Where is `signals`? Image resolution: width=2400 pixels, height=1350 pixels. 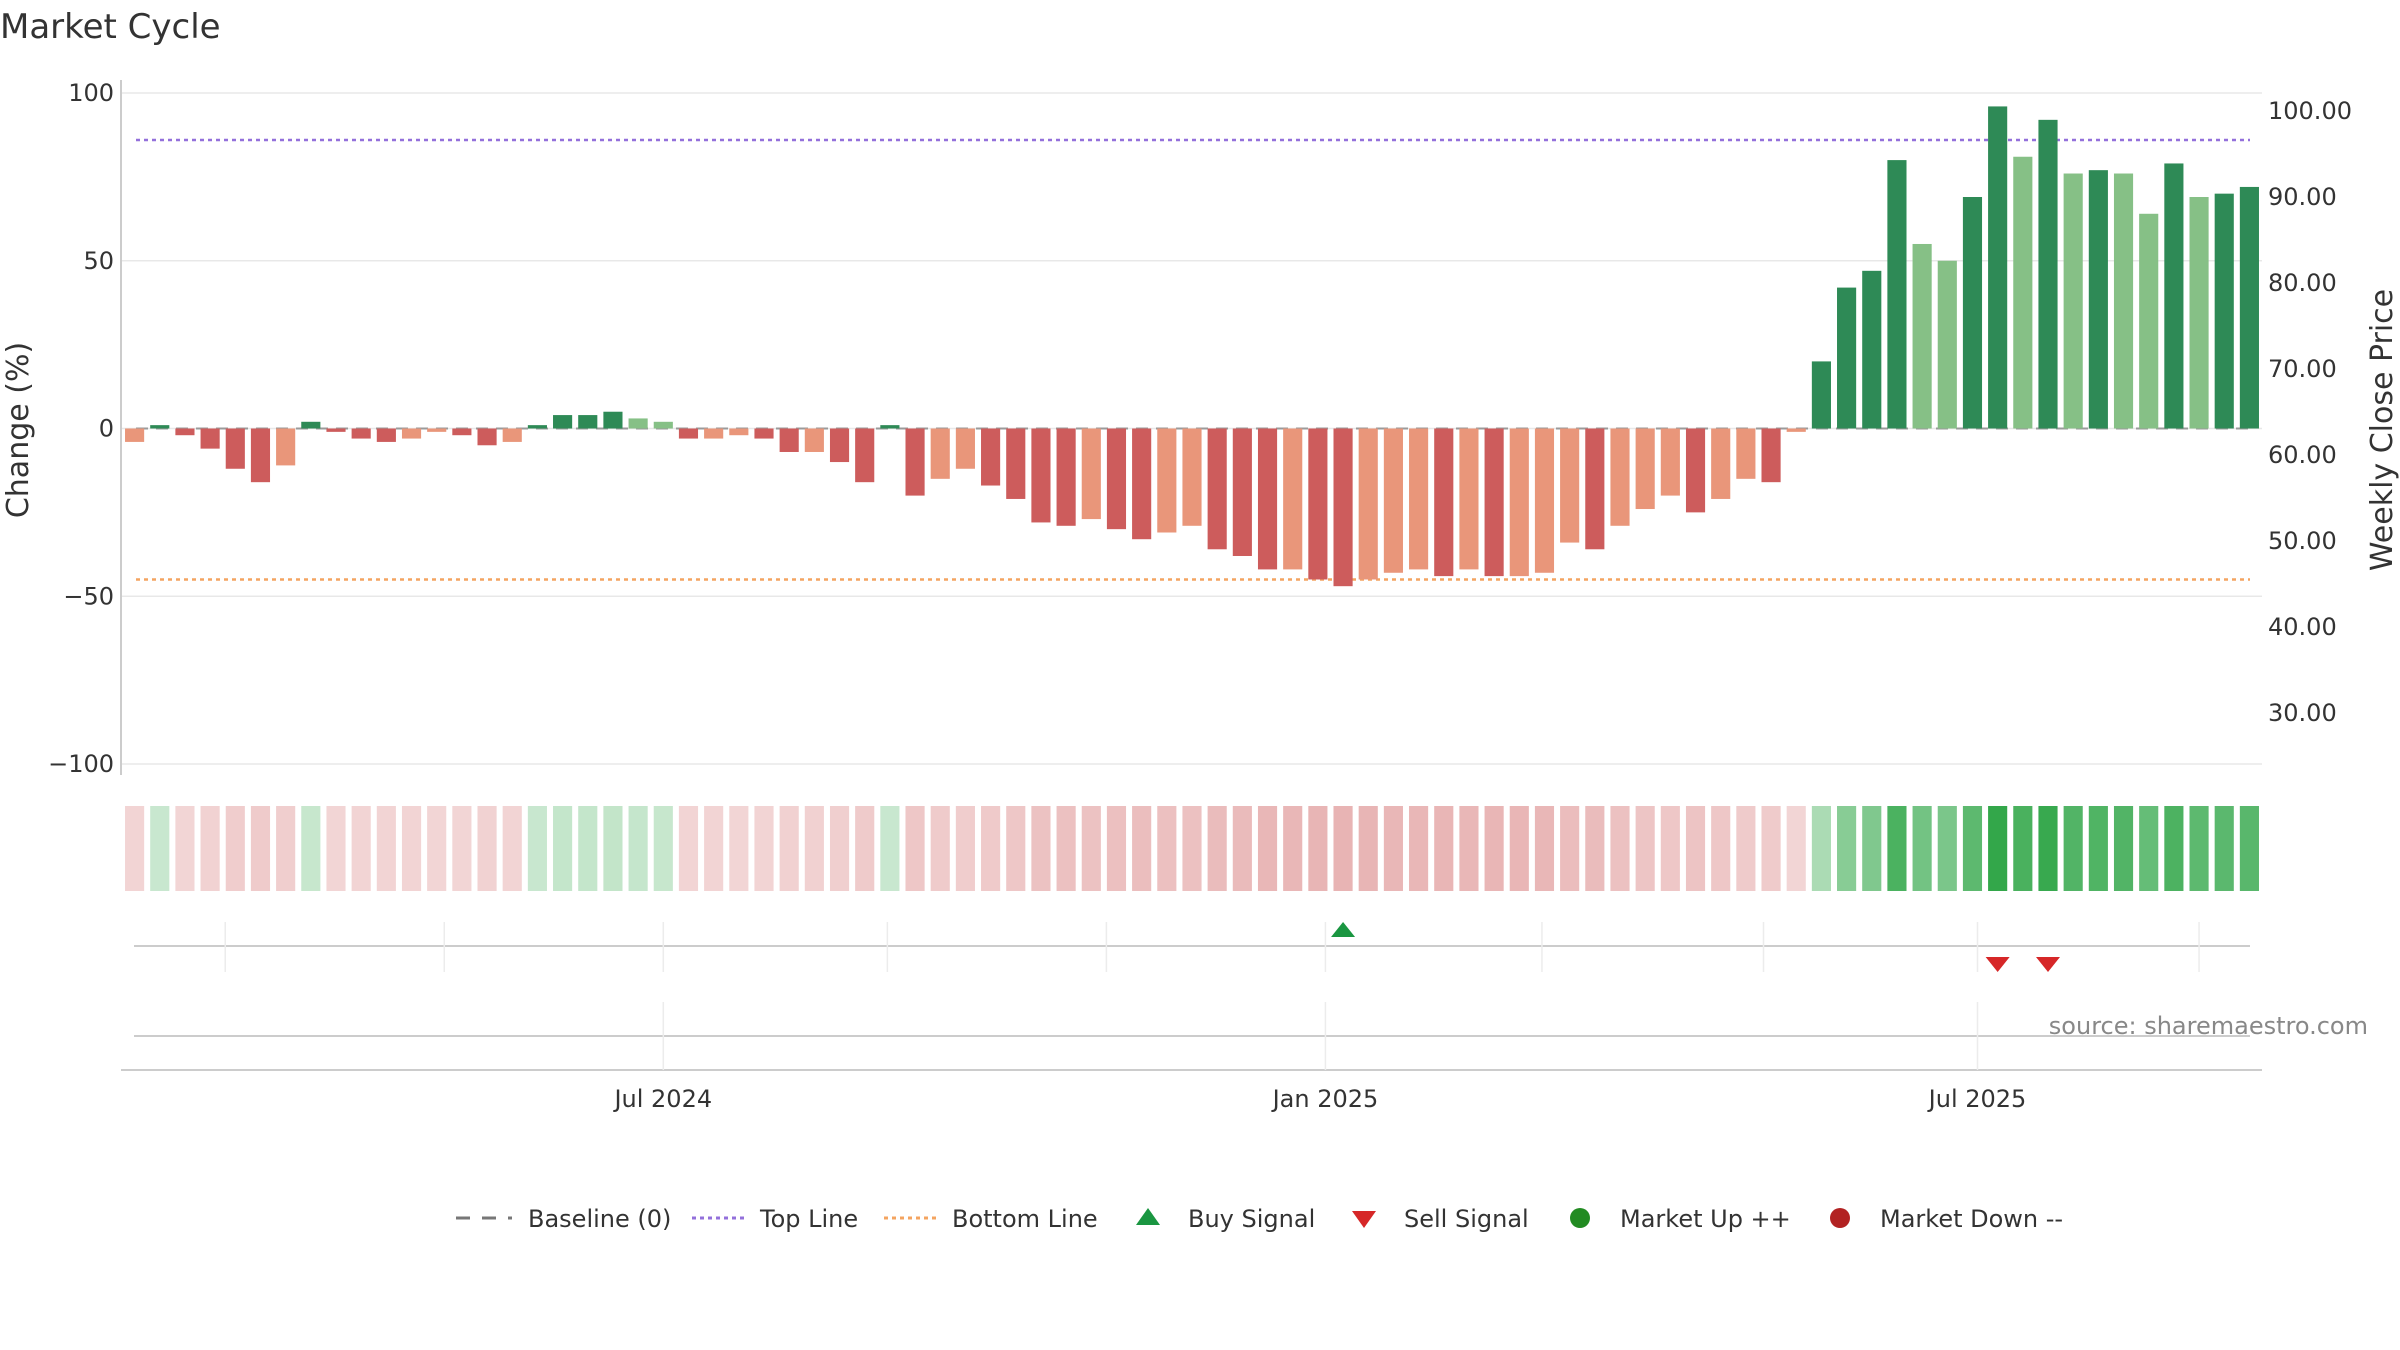 signals is located at coordinates (1695, 947).